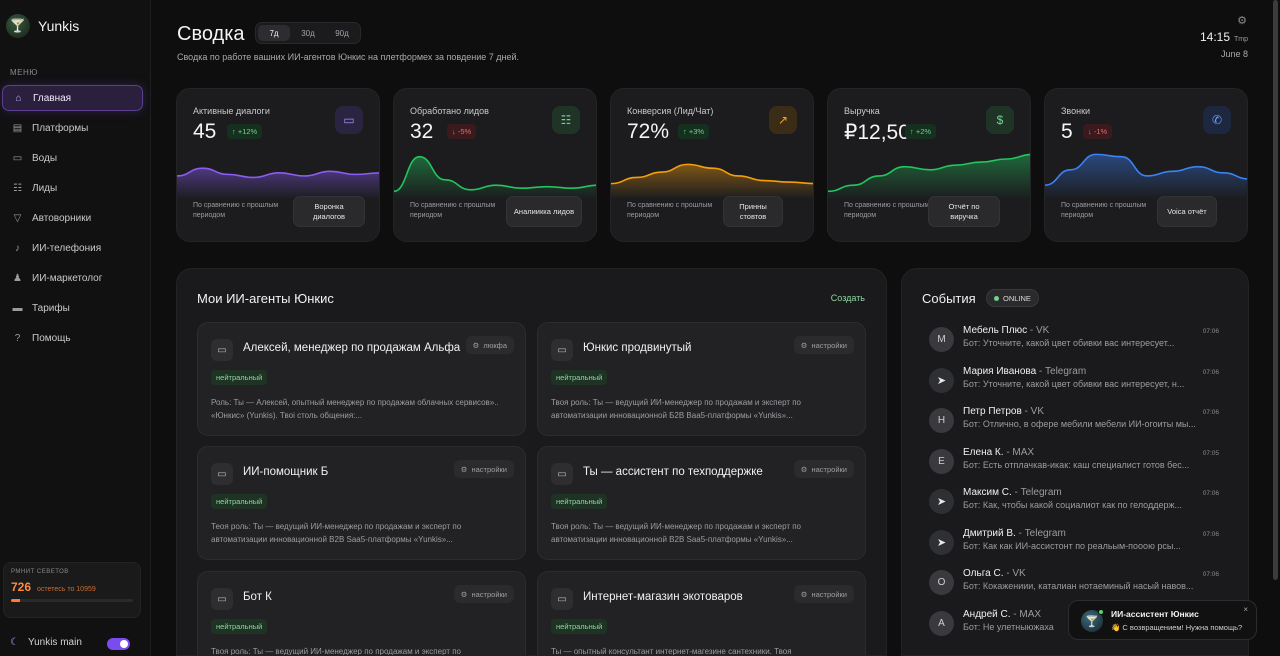  I want to click on kpi-delta-badge: ↓ -1%, so click(1098, 131).